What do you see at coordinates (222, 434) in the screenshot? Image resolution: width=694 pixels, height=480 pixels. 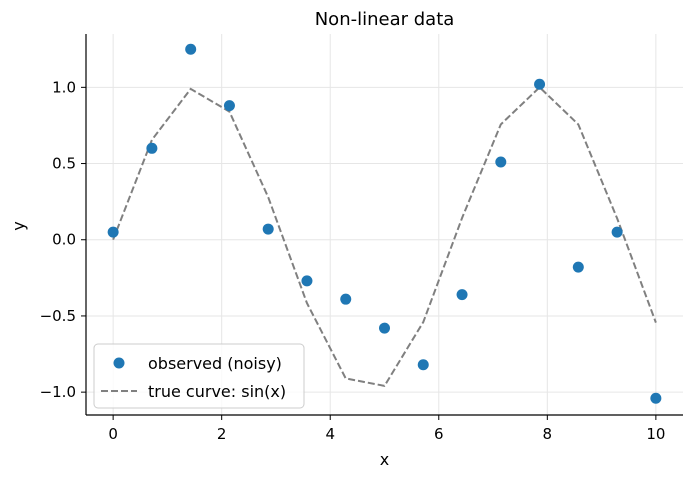 I see `x-tick-label: 2` at bounding box center [222, 434].